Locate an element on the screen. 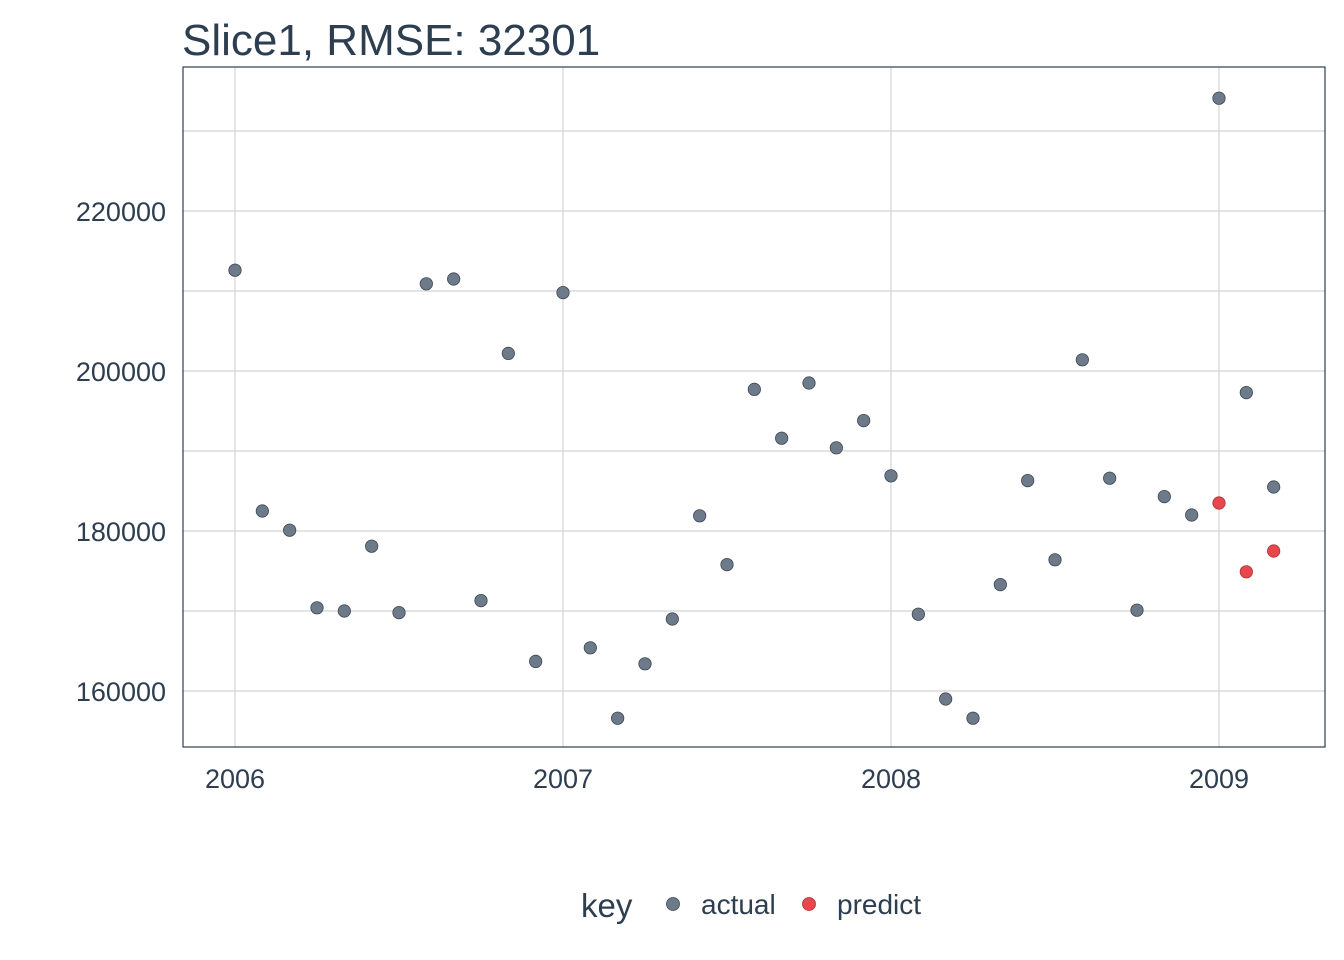 Image resolution: width=1344 pixels, height=960 pixels. legend-title: key is located at coordinates (607, 905).